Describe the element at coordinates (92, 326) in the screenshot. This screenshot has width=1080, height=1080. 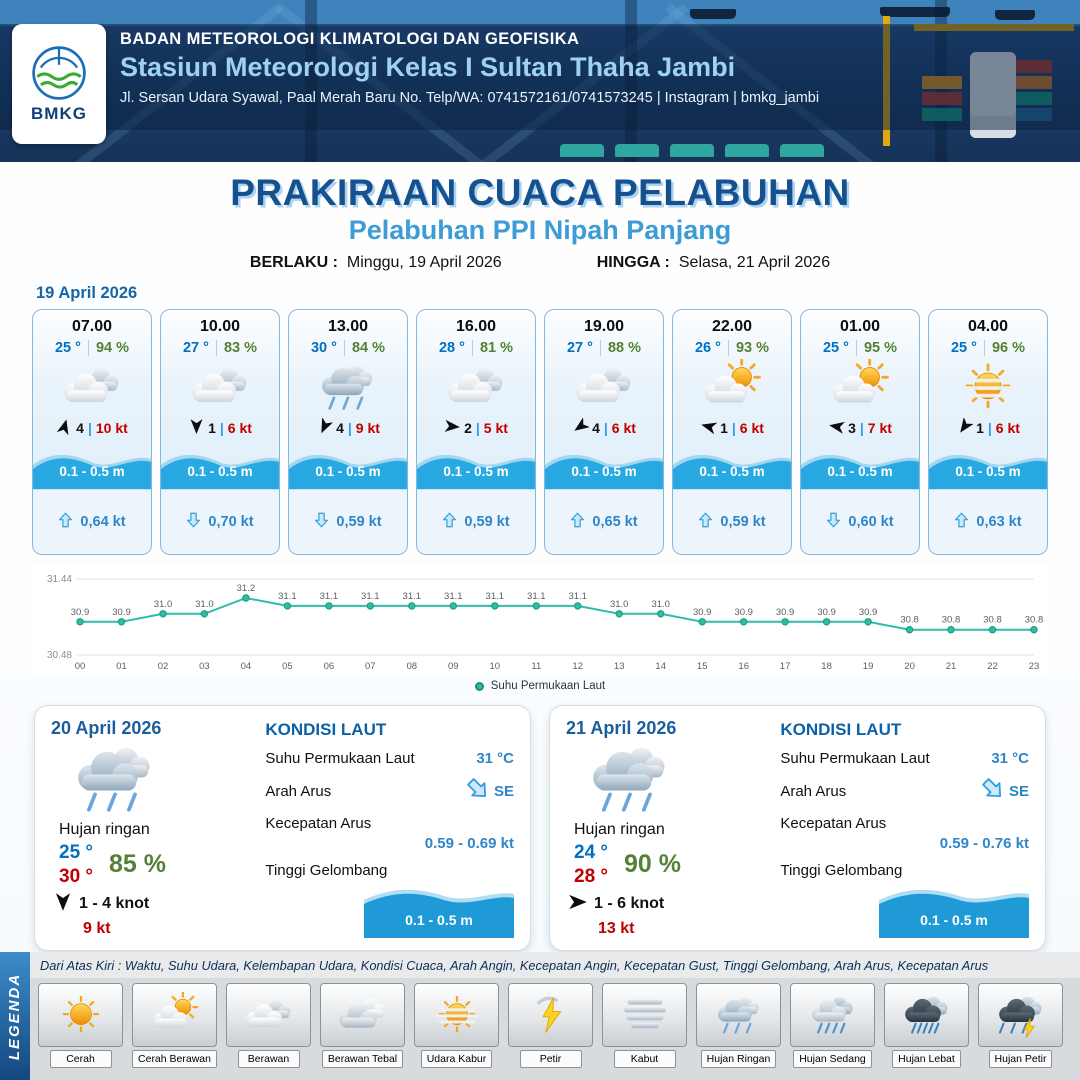
I see `hour-label: 07.00` at that location.